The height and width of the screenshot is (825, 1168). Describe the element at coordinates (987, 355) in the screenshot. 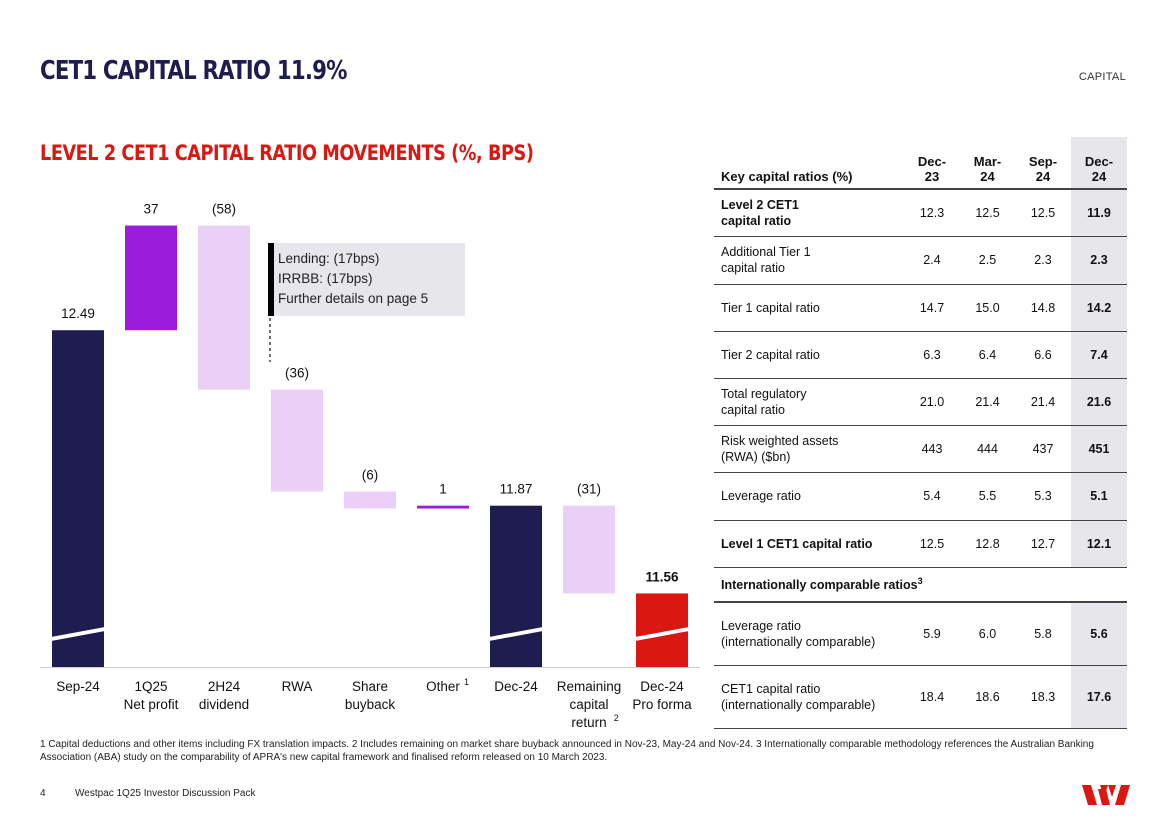

I see `row-value: 6.4` at that location.